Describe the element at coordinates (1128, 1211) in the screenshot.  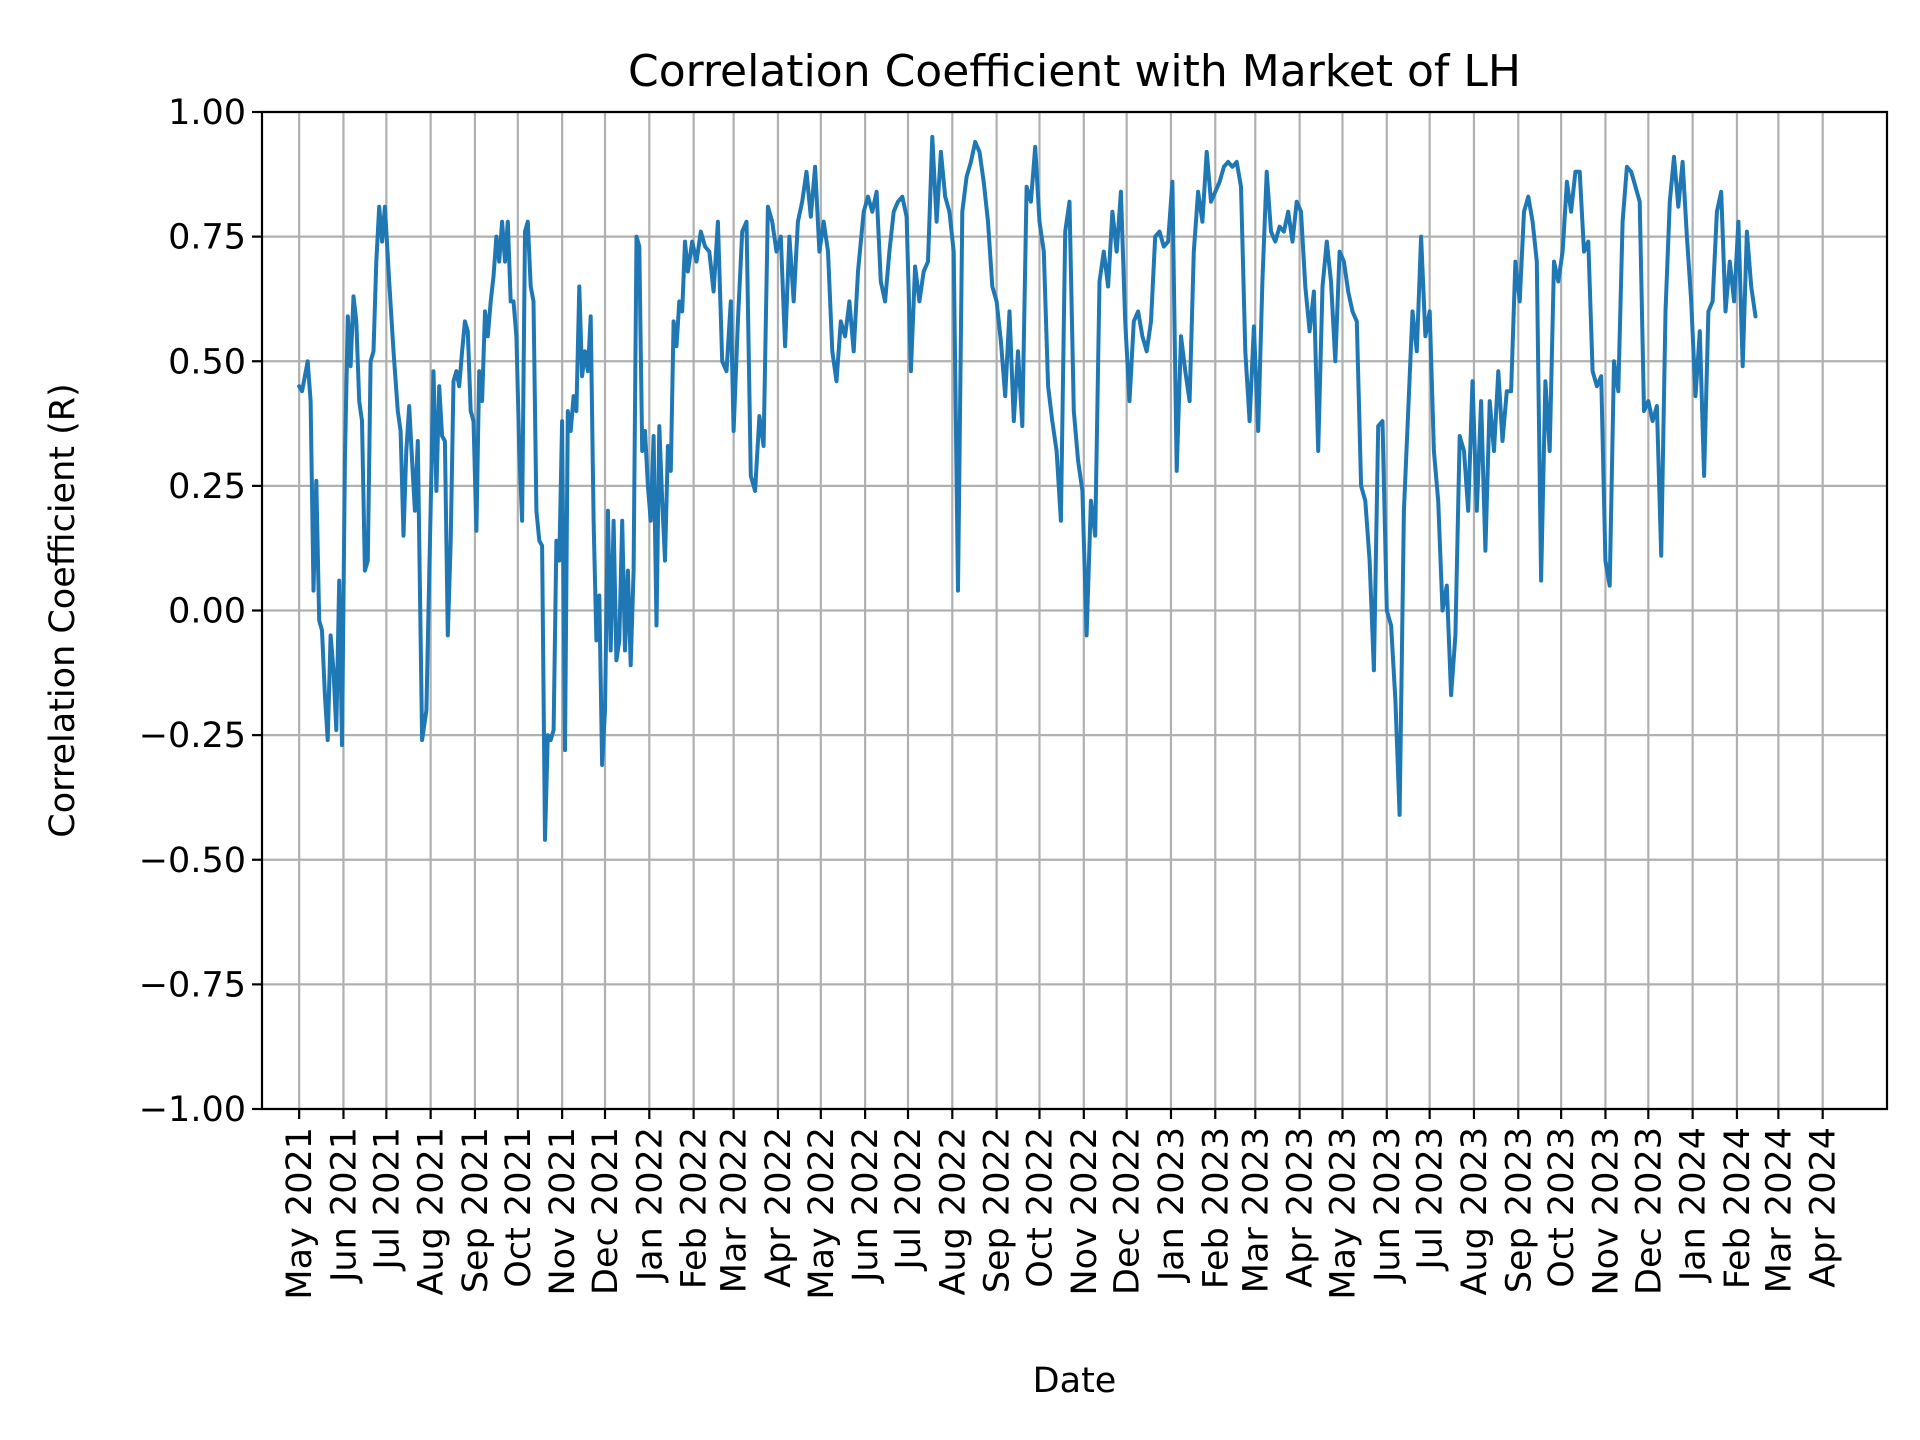
I see `x-tick-label: Dec 2022` at that location.